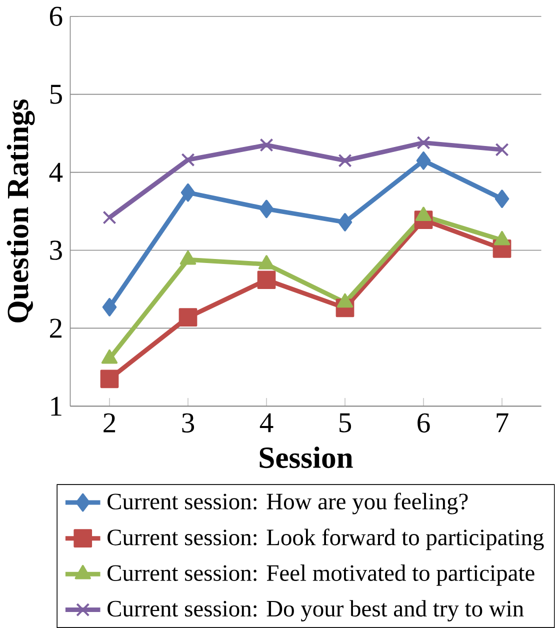  I want to click on x-tick-label: 7, so click(502, 422).